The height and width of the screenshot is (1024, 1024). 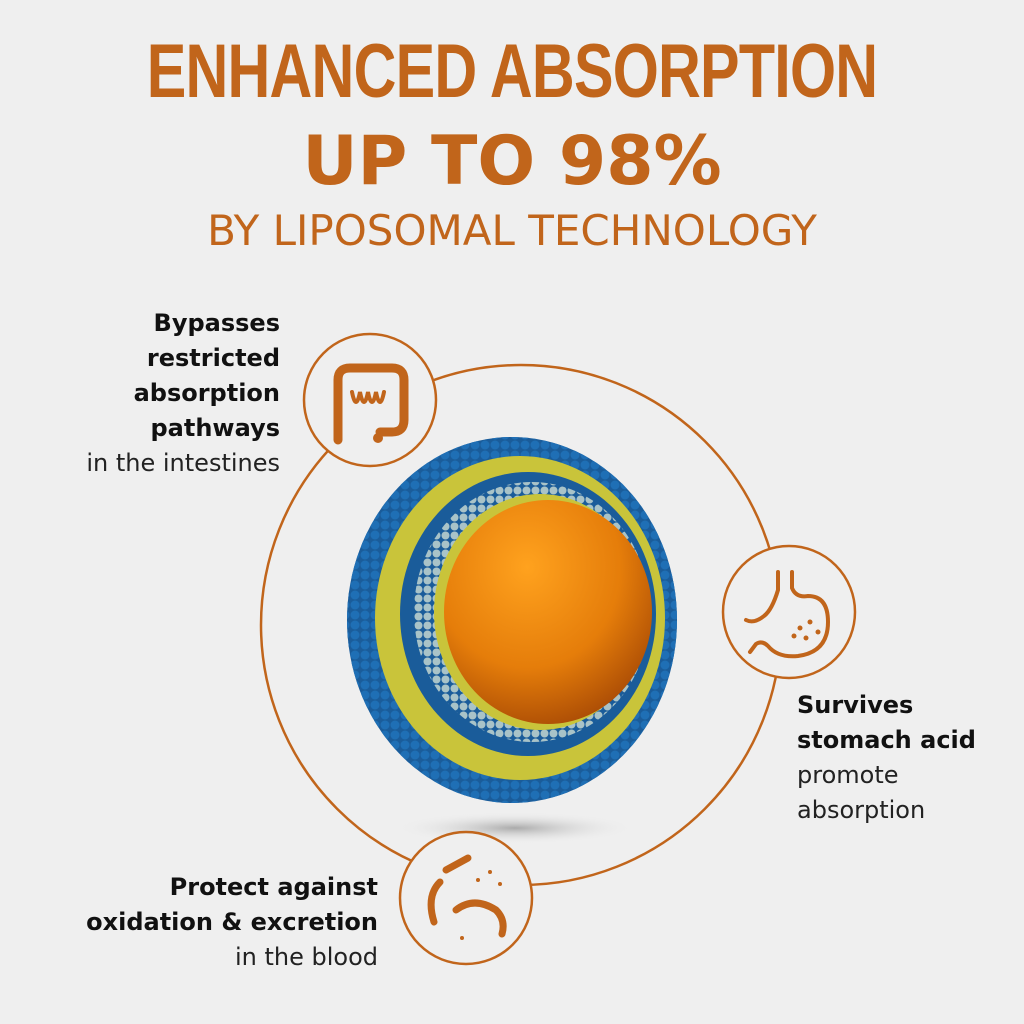 I want to click on feature-detail: absorption, so click(x=861, y=810).